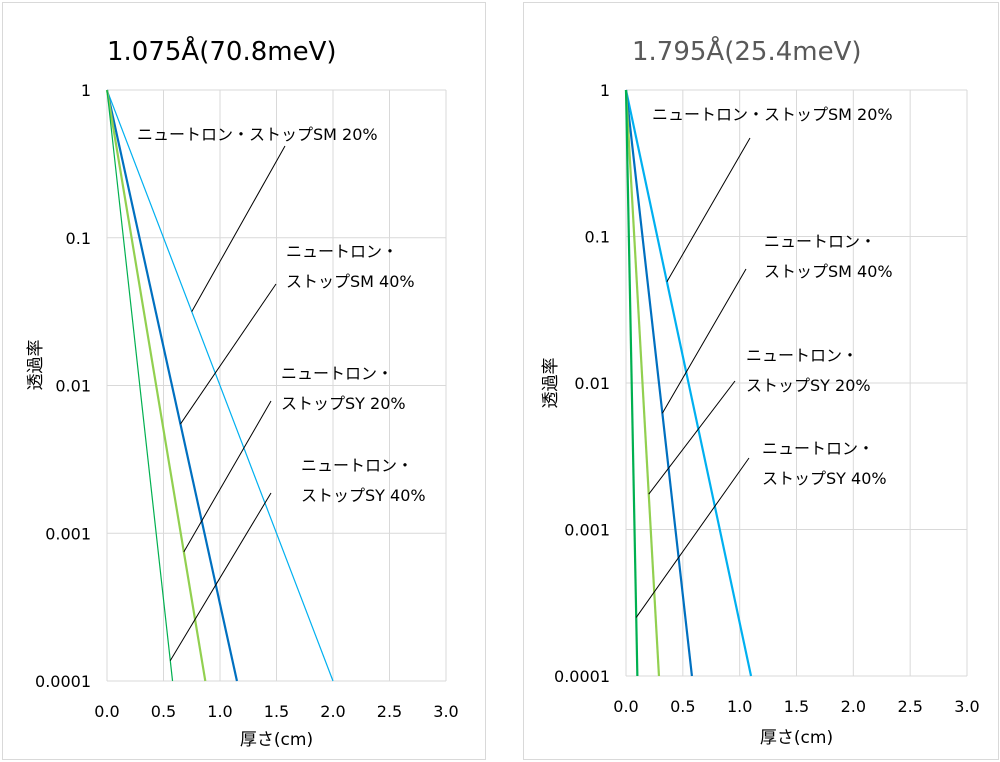 The image size is (1000, 762). Describe the element at coordinates (747, 51) in the screenshot. I see `chart-title: 1.795Å(25.4meV)` at that location.